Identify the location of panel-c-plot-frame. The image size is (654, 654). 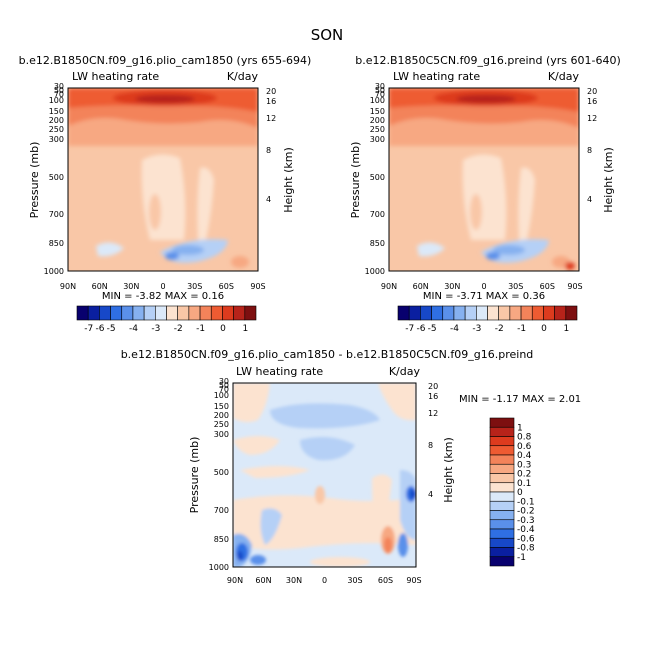
(324, 475).